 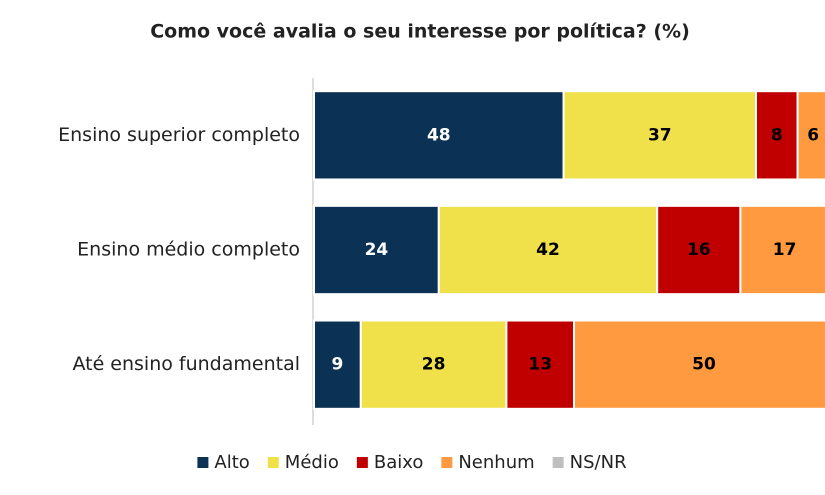 I want to click on data-label: 42, so click(x=548, y=250).